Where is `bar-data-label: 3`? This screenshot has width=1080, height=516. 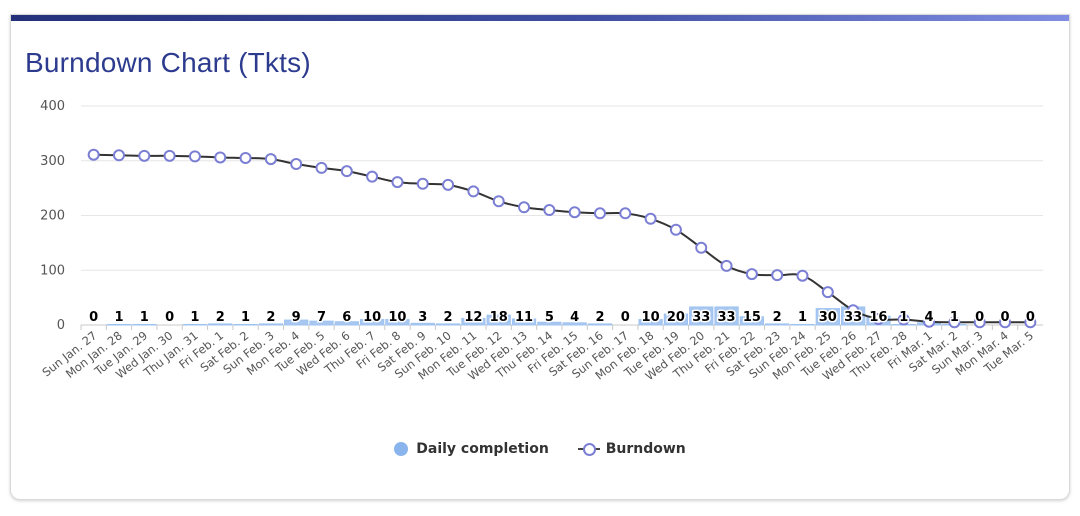 bar-data-label: 3 is located at coordinates (422, 317).